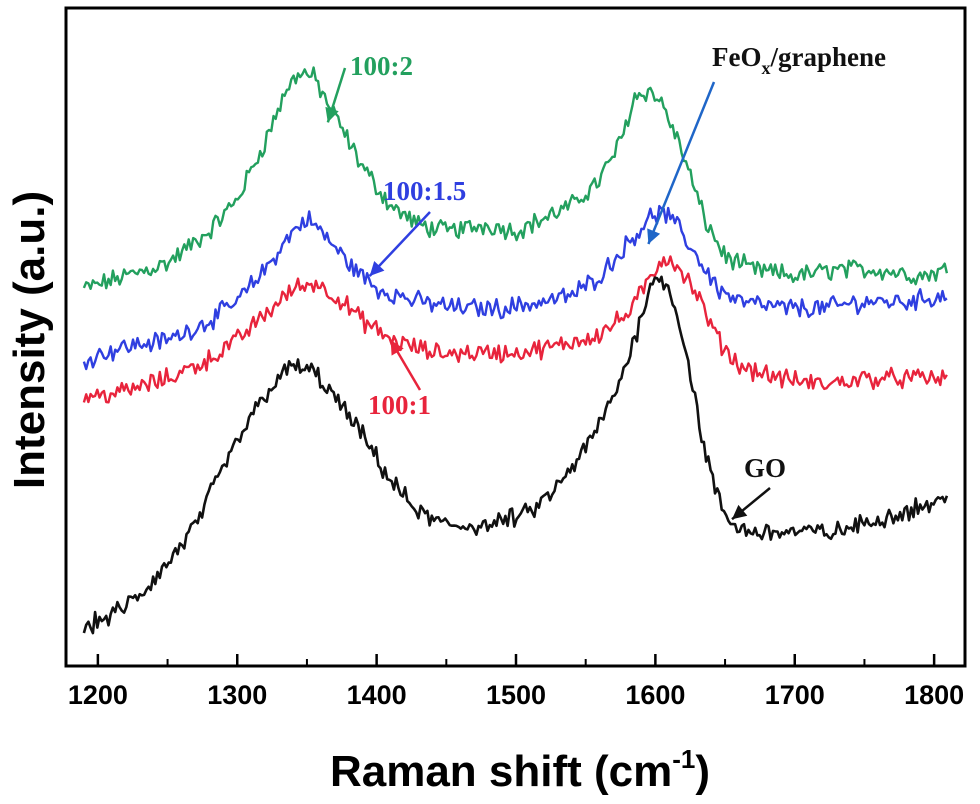 This screenshot has width=980, height=804. What do you see at coordinates (377, 695) in the screenshot?
I see `x-tick-label: 1400` at bounding box center [377, 695].